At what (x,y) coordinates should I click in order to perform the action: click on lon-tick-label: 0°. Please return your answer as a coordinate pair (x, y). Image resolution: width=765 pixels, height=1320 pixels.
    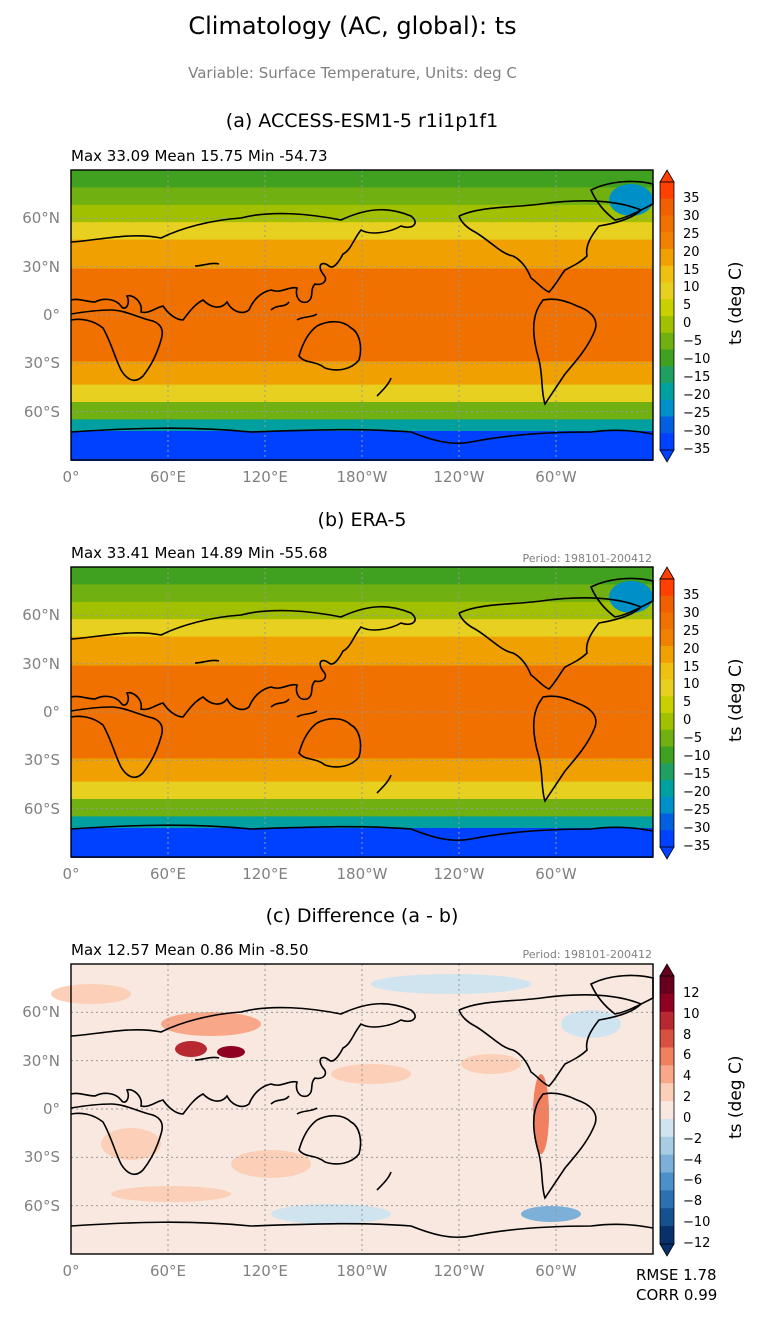
    Looking at the image, I should click on (71, 874).